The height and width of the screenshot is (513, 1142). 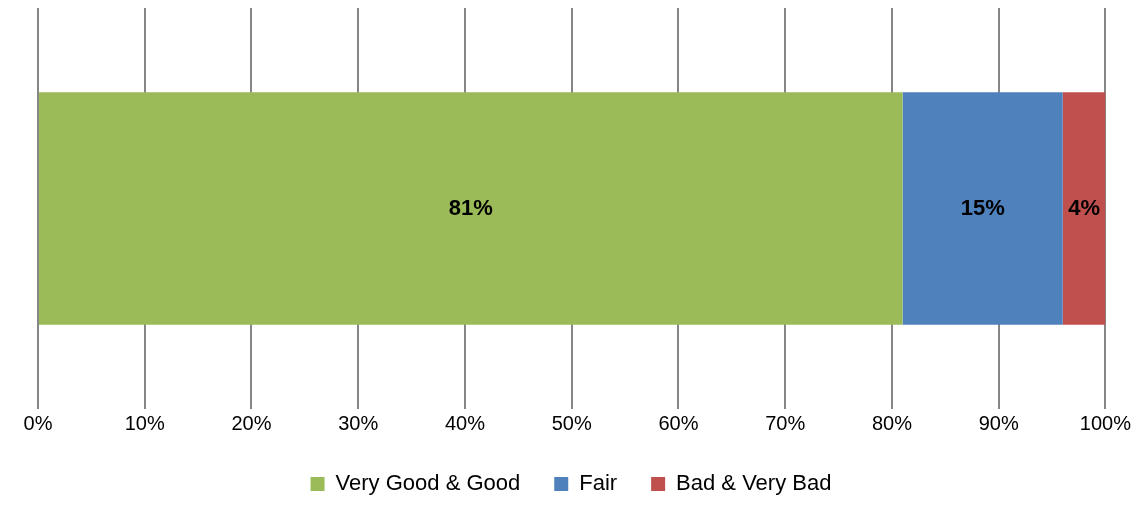 What do you see at coordinates (598, 483) in the screenshot?
I see `legend-label: Fair` at bounding box center [598, 483].